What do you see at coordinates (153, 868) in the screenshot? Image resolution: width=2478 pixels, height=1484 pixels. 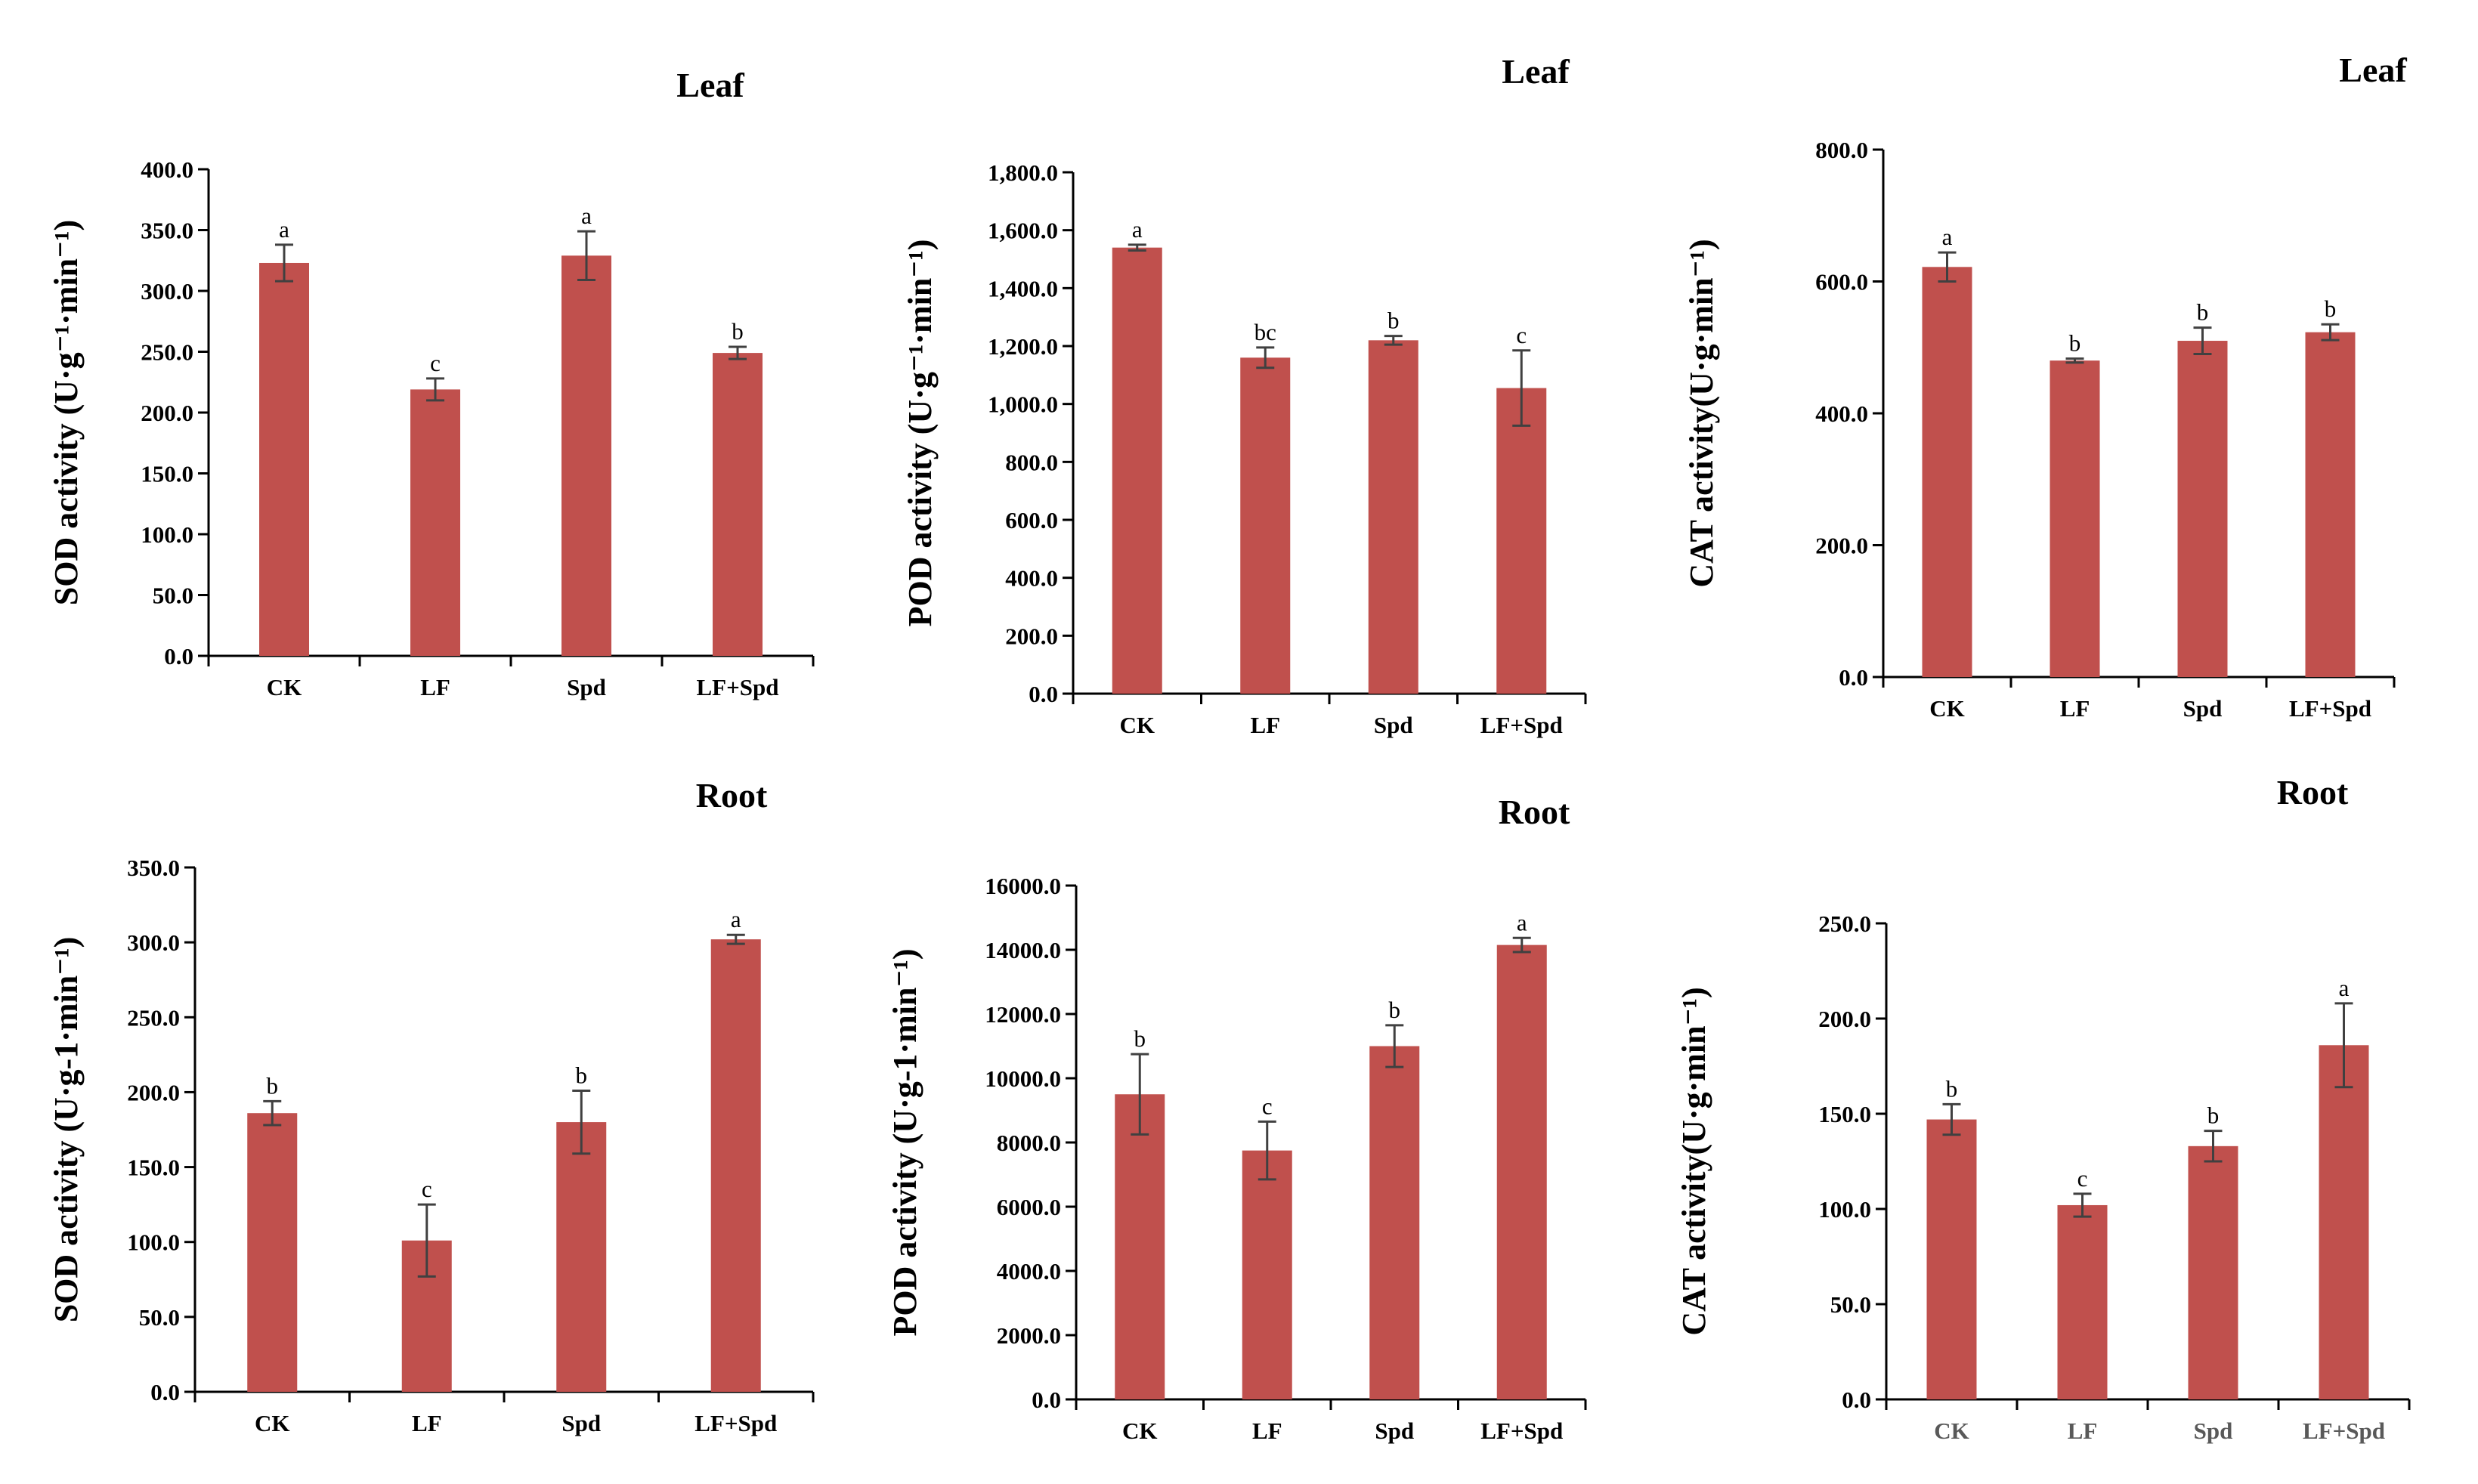 I see `y-tick-label: 350.0` at bounding box center [153, 868].